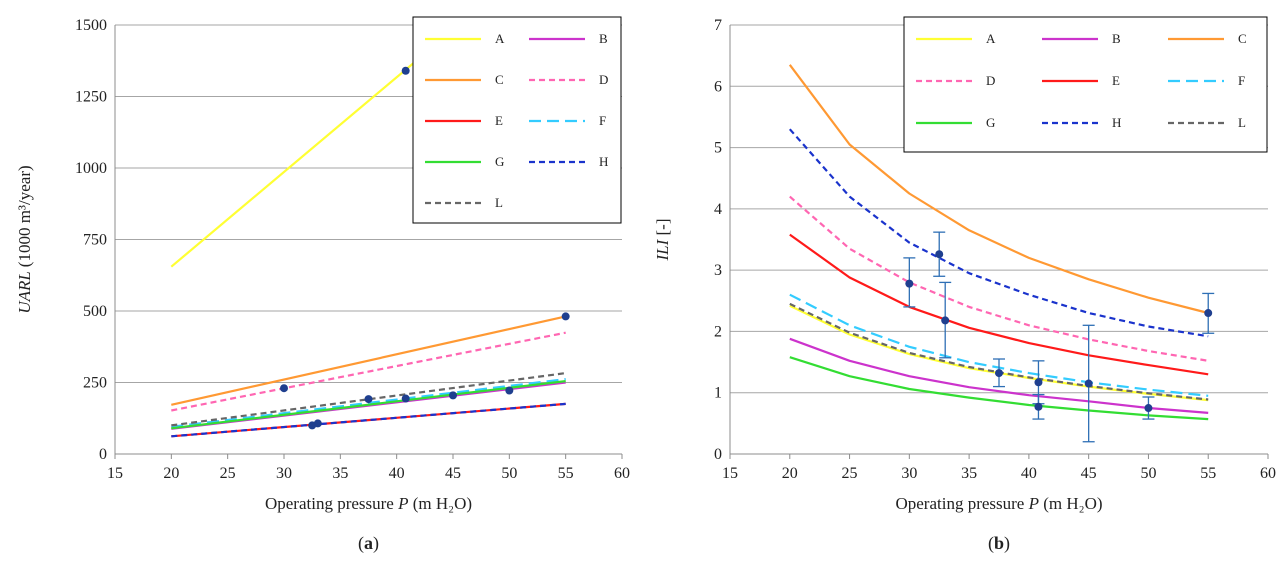  Describe the element at coordinates (718, 393) in the screenshot. I see `panel-b-y-tick-label: 1` at that location.